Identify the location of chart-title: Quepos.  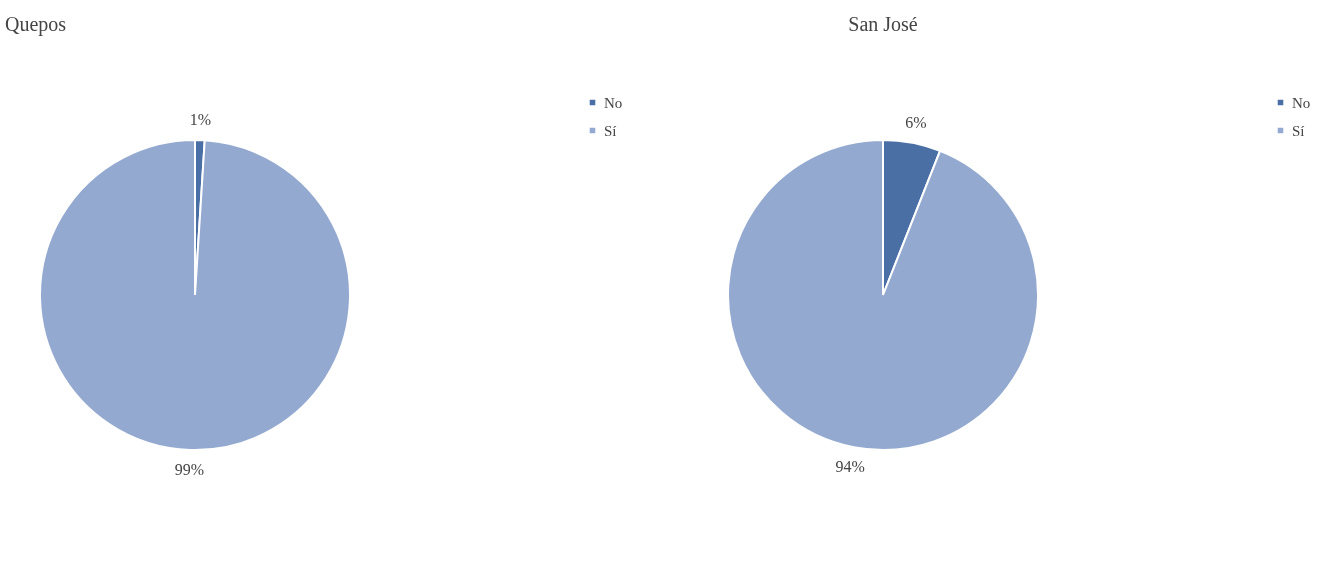
(36, 24).